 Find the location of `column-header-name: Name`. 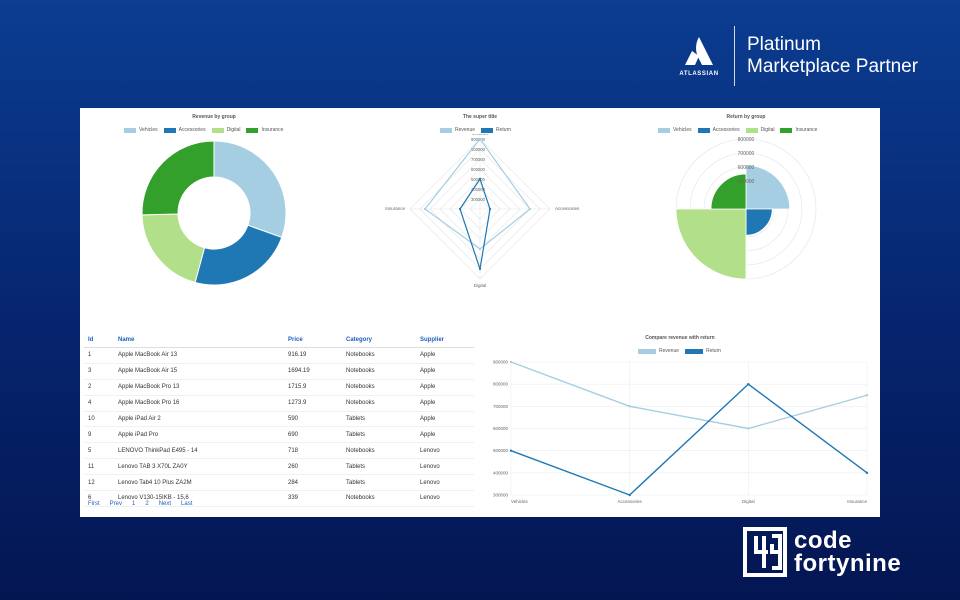

column-header-name: Name is located at coordinates (199, 340).